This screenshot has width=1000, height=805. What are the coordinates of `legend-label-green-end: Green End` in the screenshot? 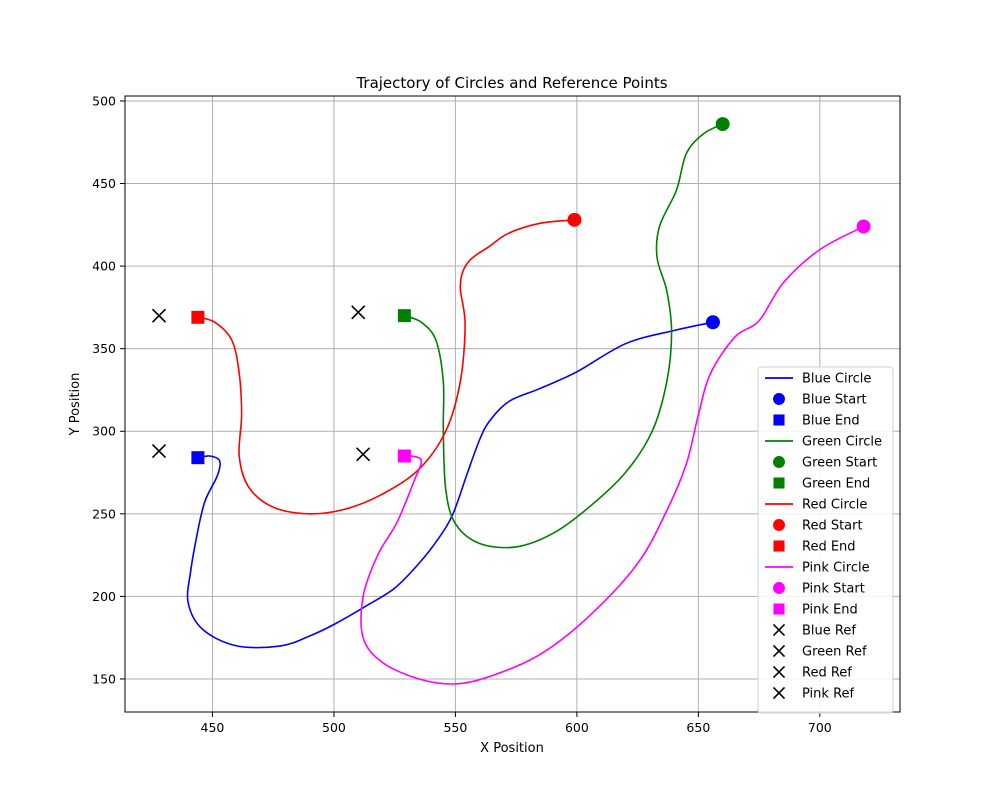 It's located at (836, 484).